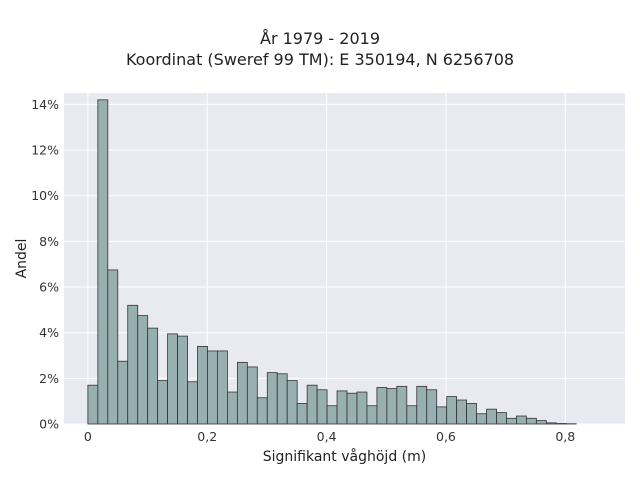  Describe the element at coordinates (344, 456) in the screenshot. I see `x-axis-label: Signifikant våghöjd (m)` at that location.